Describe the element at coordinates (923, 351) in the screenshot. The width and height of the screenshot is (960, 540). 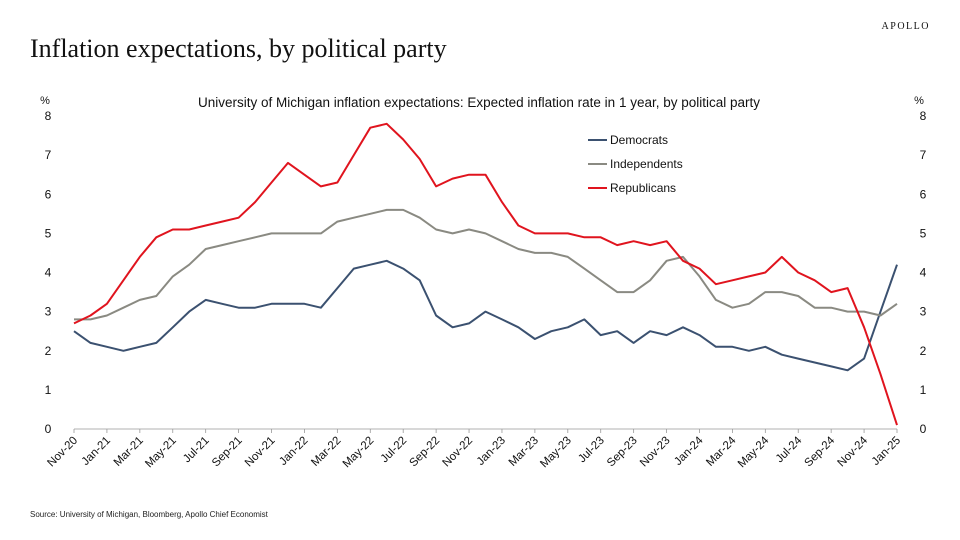
I see `y-tick-label-right: 2` at that location.